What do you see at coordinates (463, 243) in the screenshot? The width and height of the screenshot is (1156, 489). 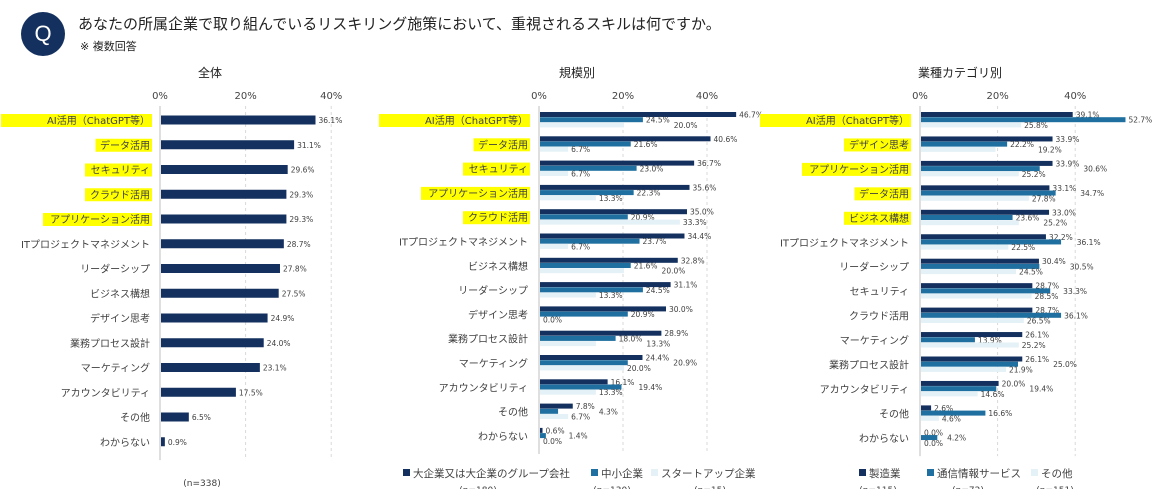 I see `category-label: ITプロジェクトマネジメント` at bounding box center [463, 243].